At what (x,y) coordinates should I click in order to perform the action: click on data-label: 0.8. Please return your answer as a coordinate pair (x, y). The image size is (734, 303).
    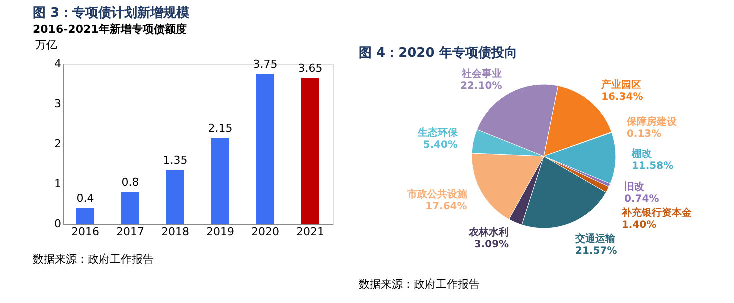
    Looking at the image, I should click on (131, 182).